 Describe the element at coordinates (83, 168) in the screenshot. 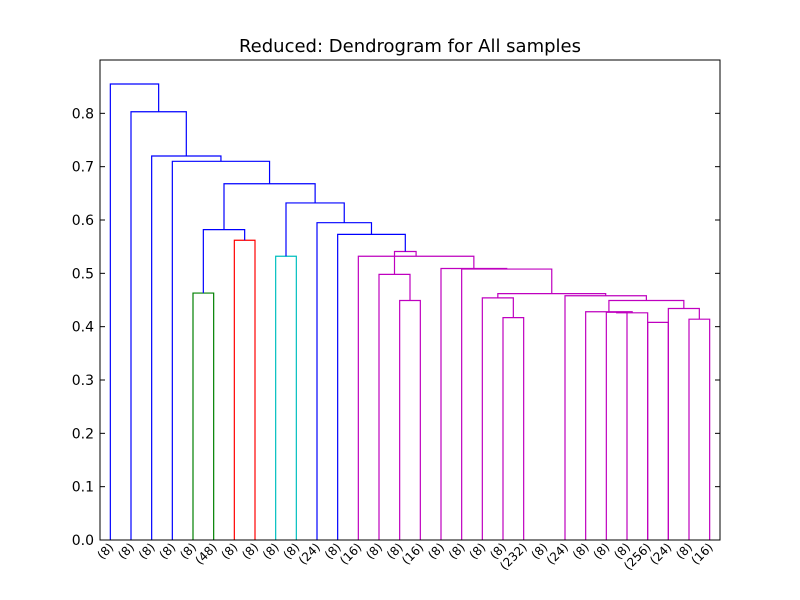

I see `y-tick-label: 0.7` at that location.